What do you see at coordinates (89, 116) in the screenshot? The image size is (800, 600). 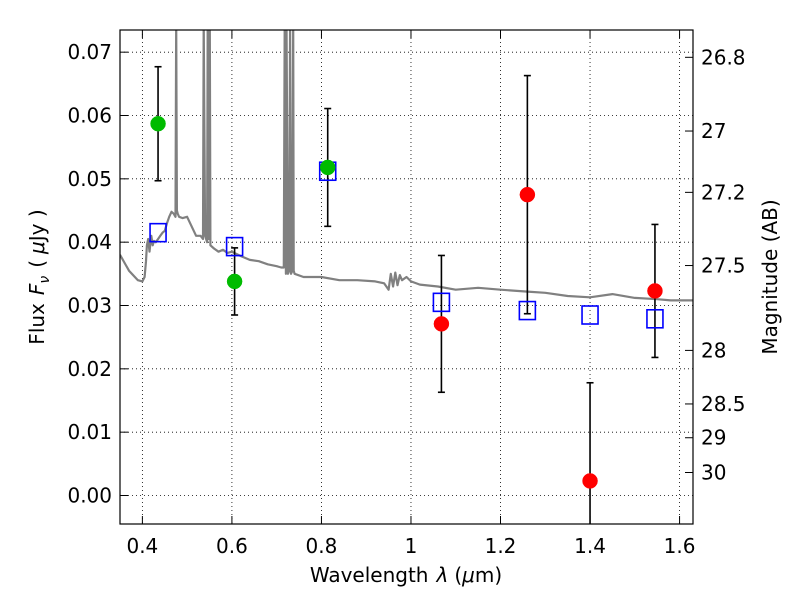 I see `y-tick-label: 0.06` at bounding box center [89, 116].